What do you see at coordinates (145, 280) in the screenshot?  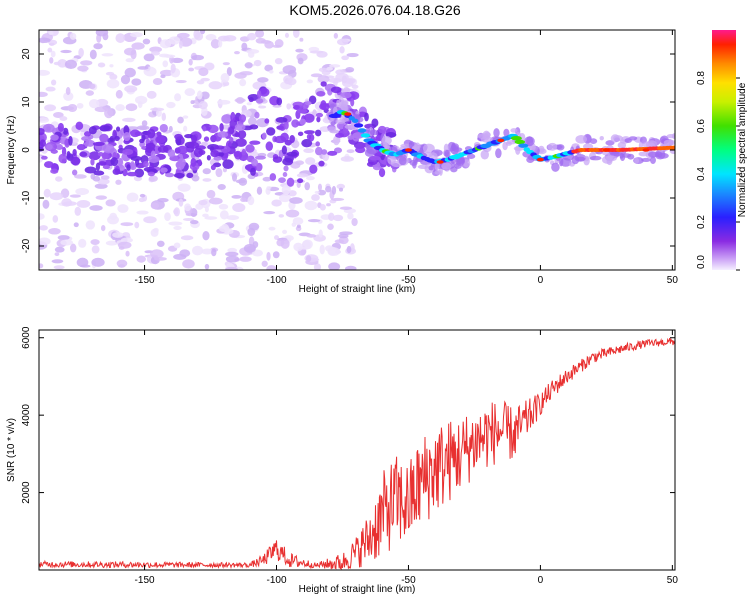 I see `spectrogram-x-tick-label: -150` at bounding box center [145, 280].